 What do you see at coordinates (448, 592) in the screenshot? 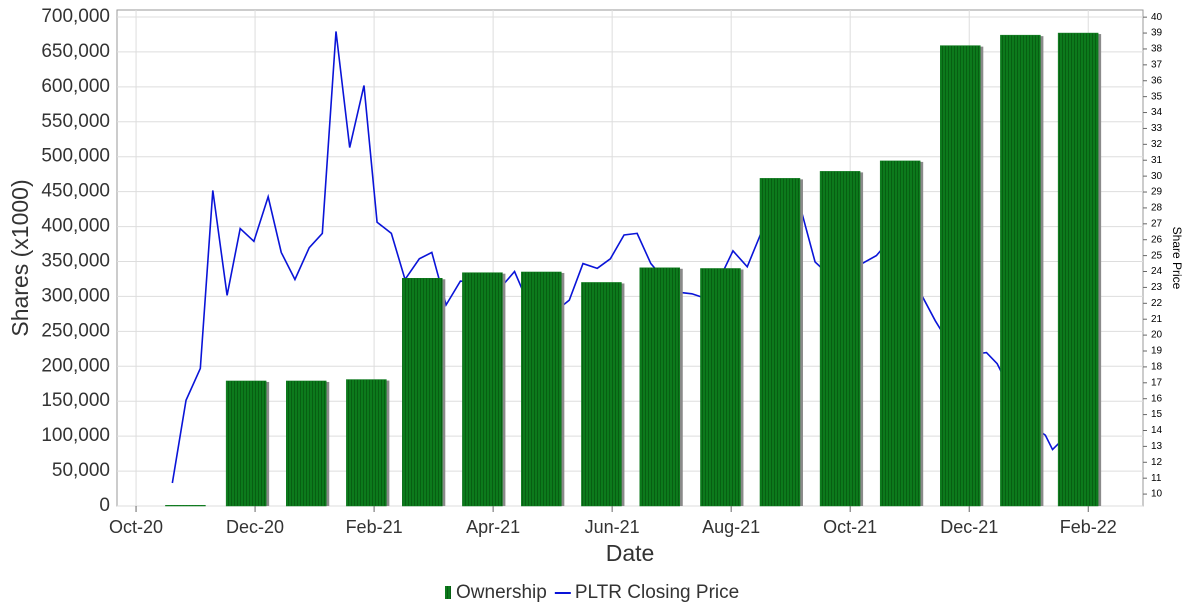
I see `legend-swatch` at bounding box center [448, 592].